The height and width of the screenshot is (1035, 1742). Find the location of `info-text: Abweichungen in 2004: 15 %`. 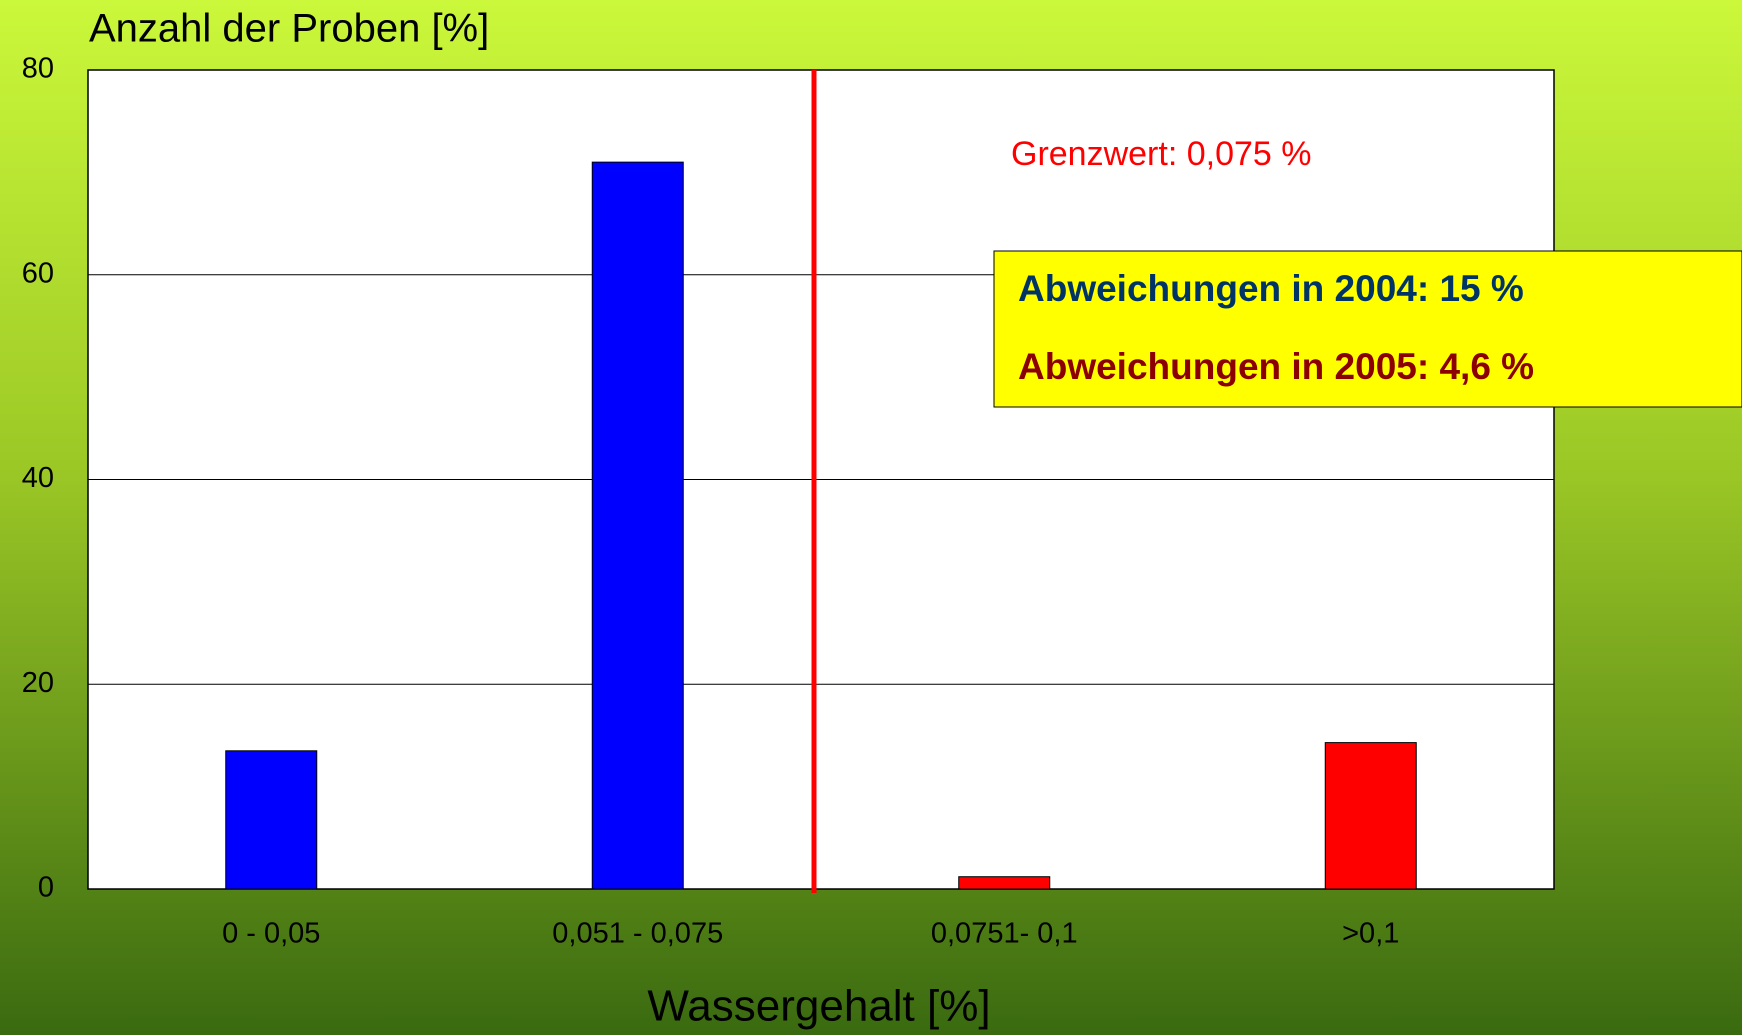

info-text: Abweichungen in 2004: 15 % is located at coordinates (1271, 288).